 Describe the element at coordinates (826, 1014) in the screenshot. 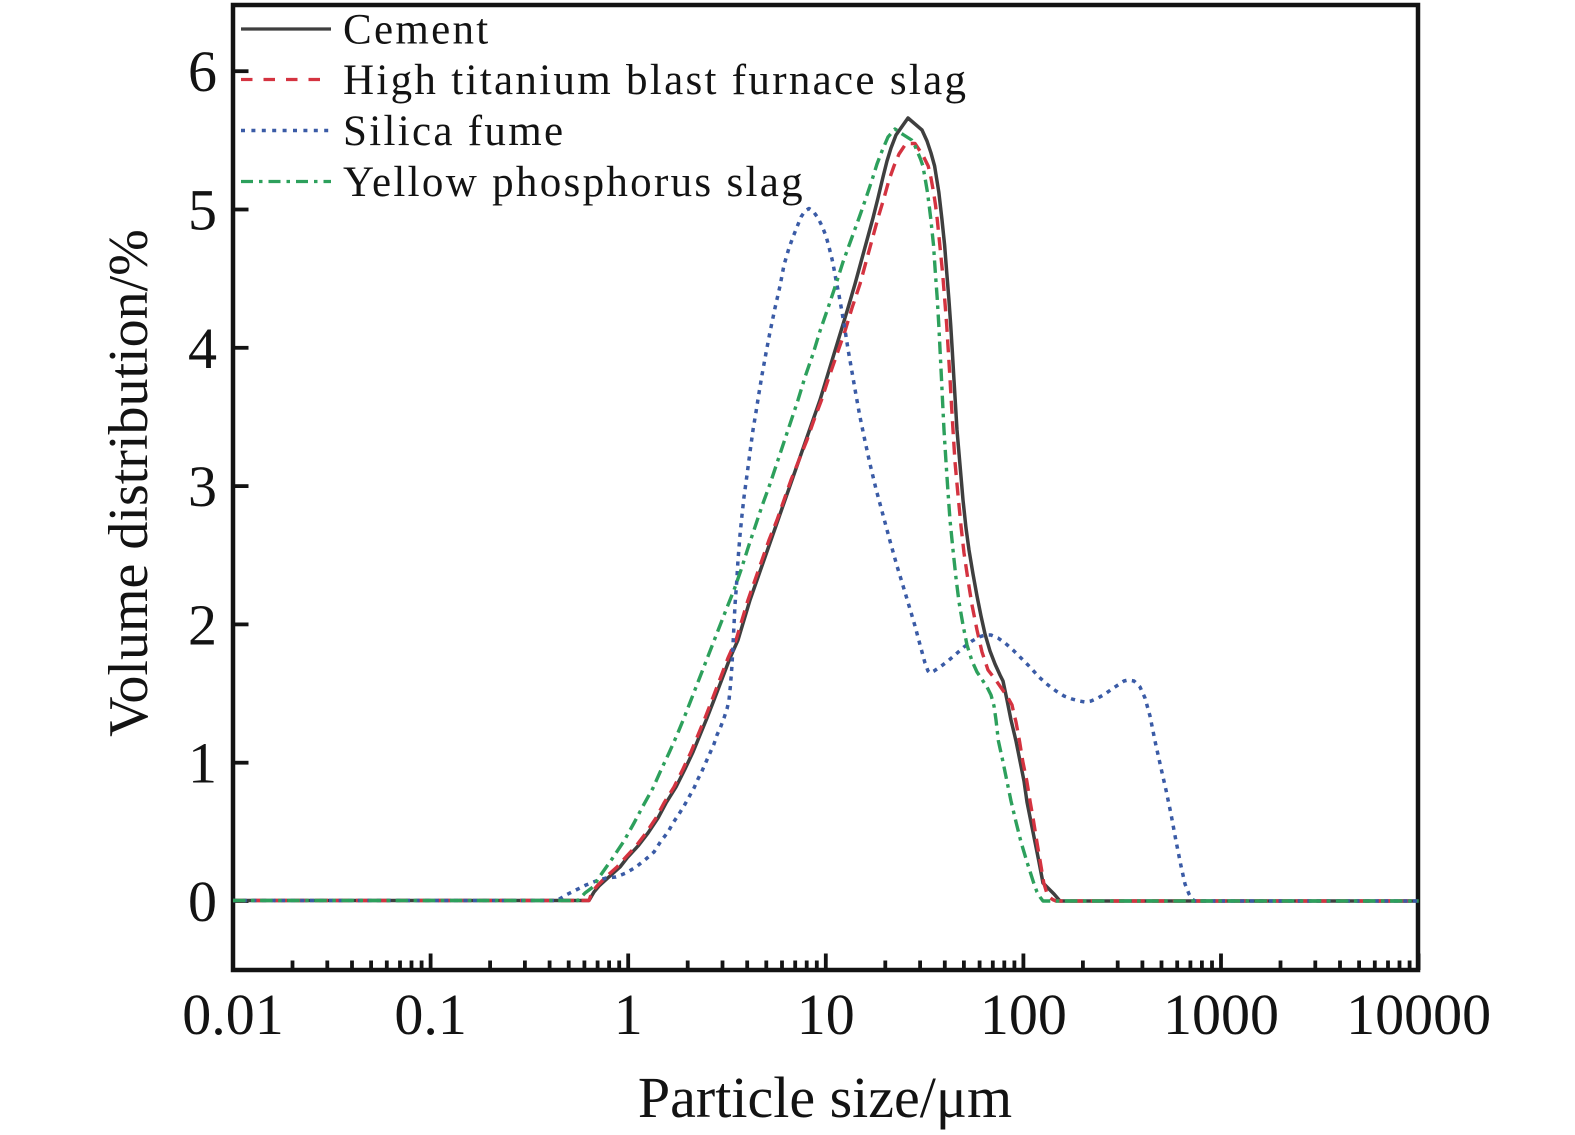

I see `svg-text: 10` at that location.